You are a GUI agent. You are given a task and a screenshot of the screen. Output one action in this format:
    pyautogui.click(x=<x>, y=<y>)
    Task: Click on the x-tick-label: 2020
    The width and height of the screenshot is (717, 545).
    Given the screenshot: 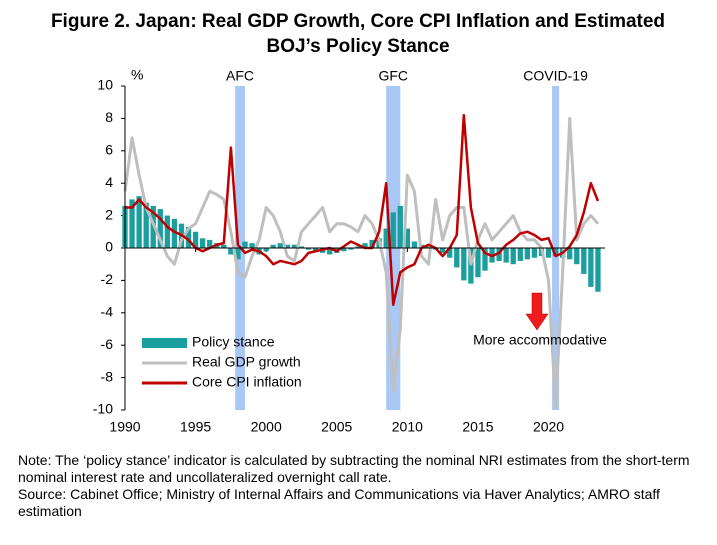 What is the action you would take?
    pyautogui.click(x=548, y=427)
    